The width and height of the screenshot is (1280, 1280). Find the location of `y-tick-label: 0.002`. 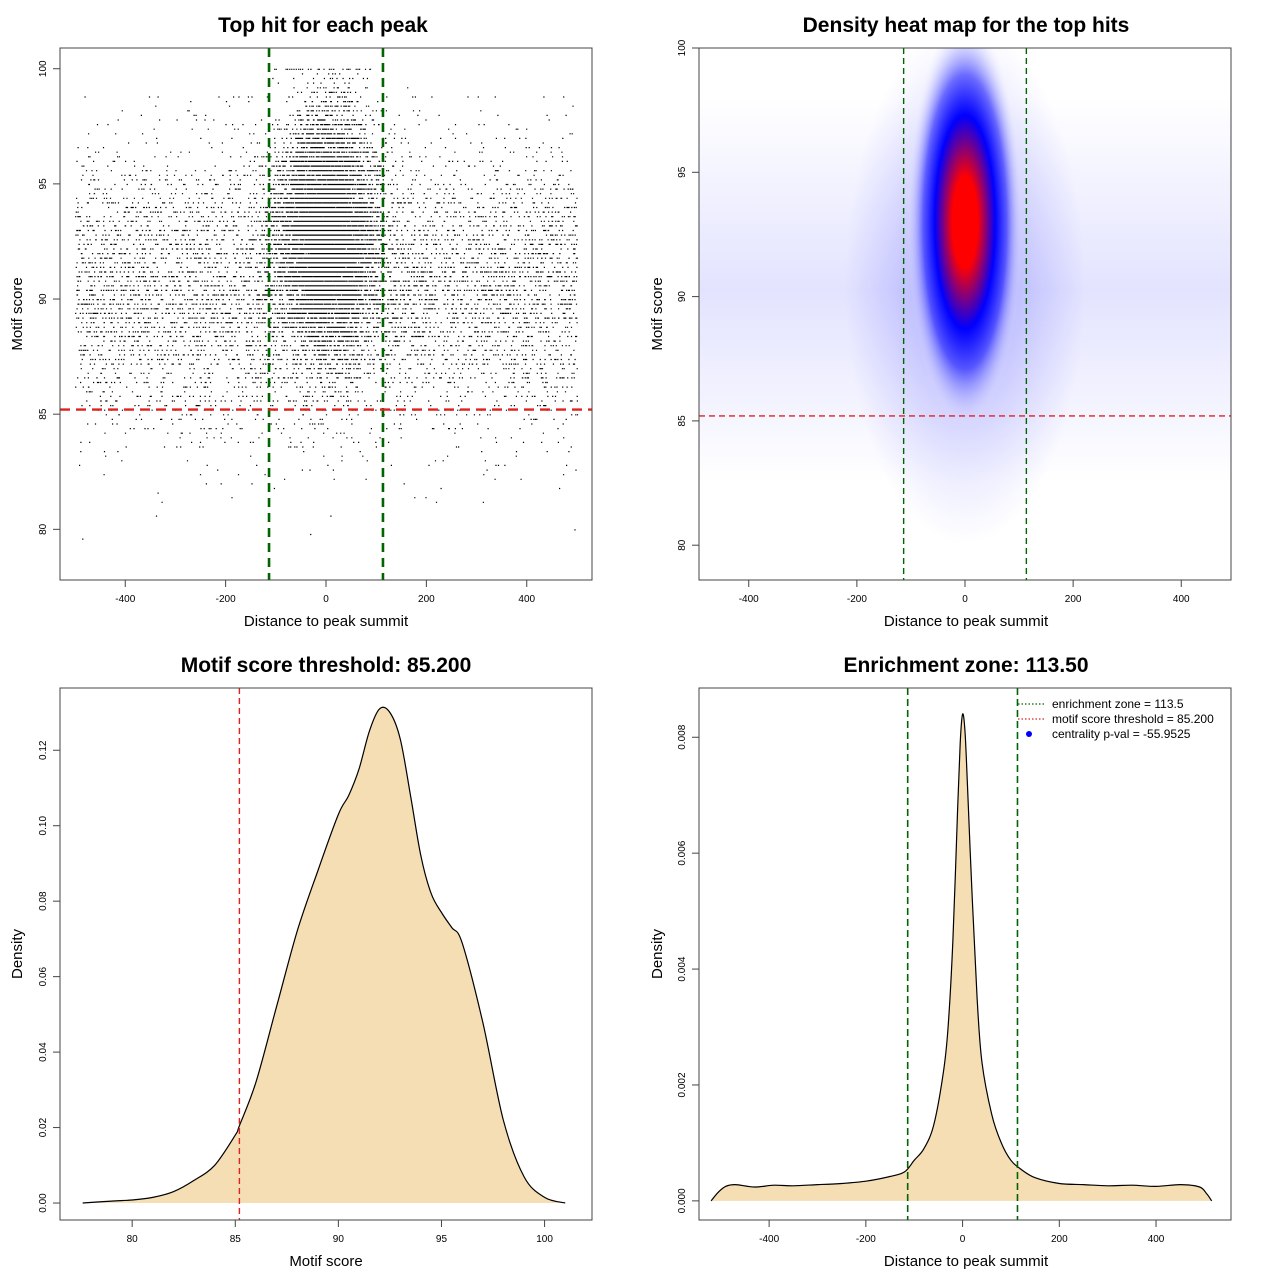

y-tick-label: 0.002 is located at coordinates (682, 1084).